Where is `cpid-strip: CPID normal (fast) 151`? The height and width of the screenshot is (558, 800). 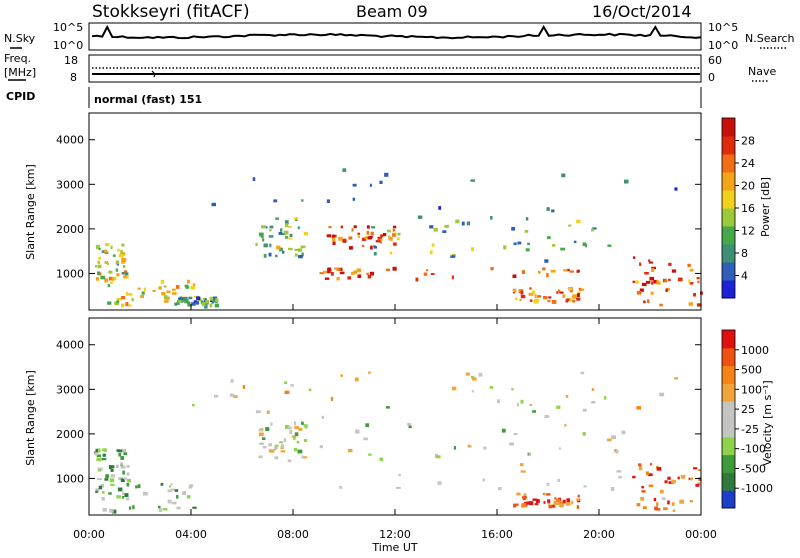
cpid-strip: CPID normal (fast) 151 is located at coordinates (354, 97).